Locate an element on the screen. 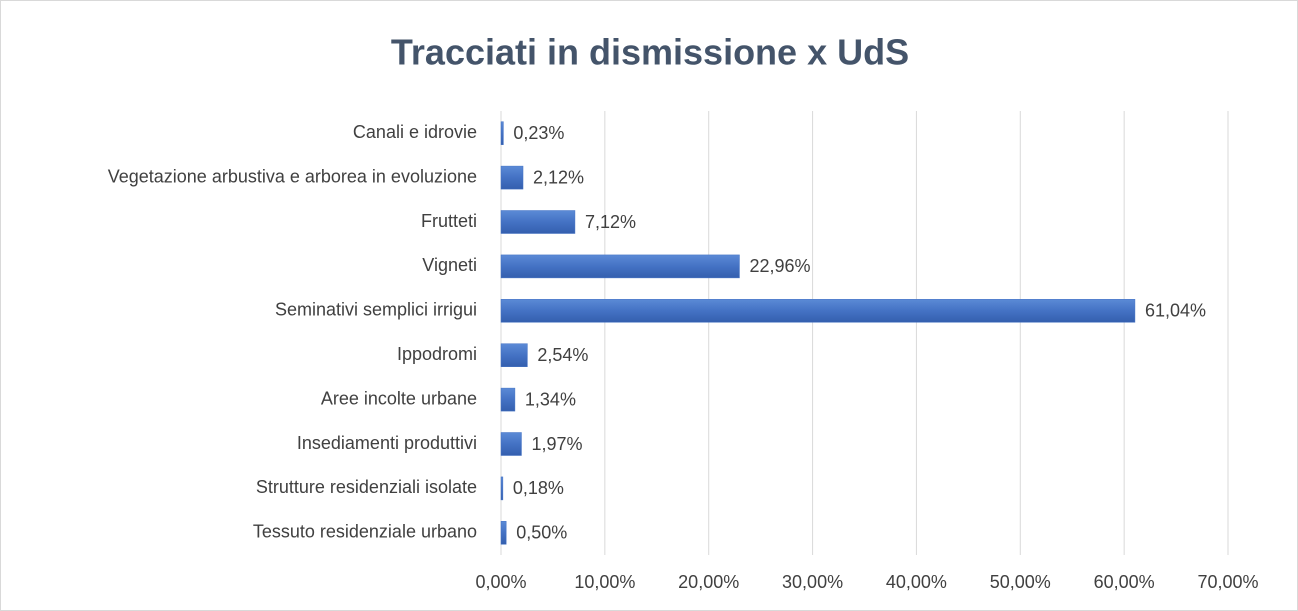 The height and width of the screenshot is (611, 1298). chart-title: Tracciati in dismissione x UdS is located at coordinates (650, 52).